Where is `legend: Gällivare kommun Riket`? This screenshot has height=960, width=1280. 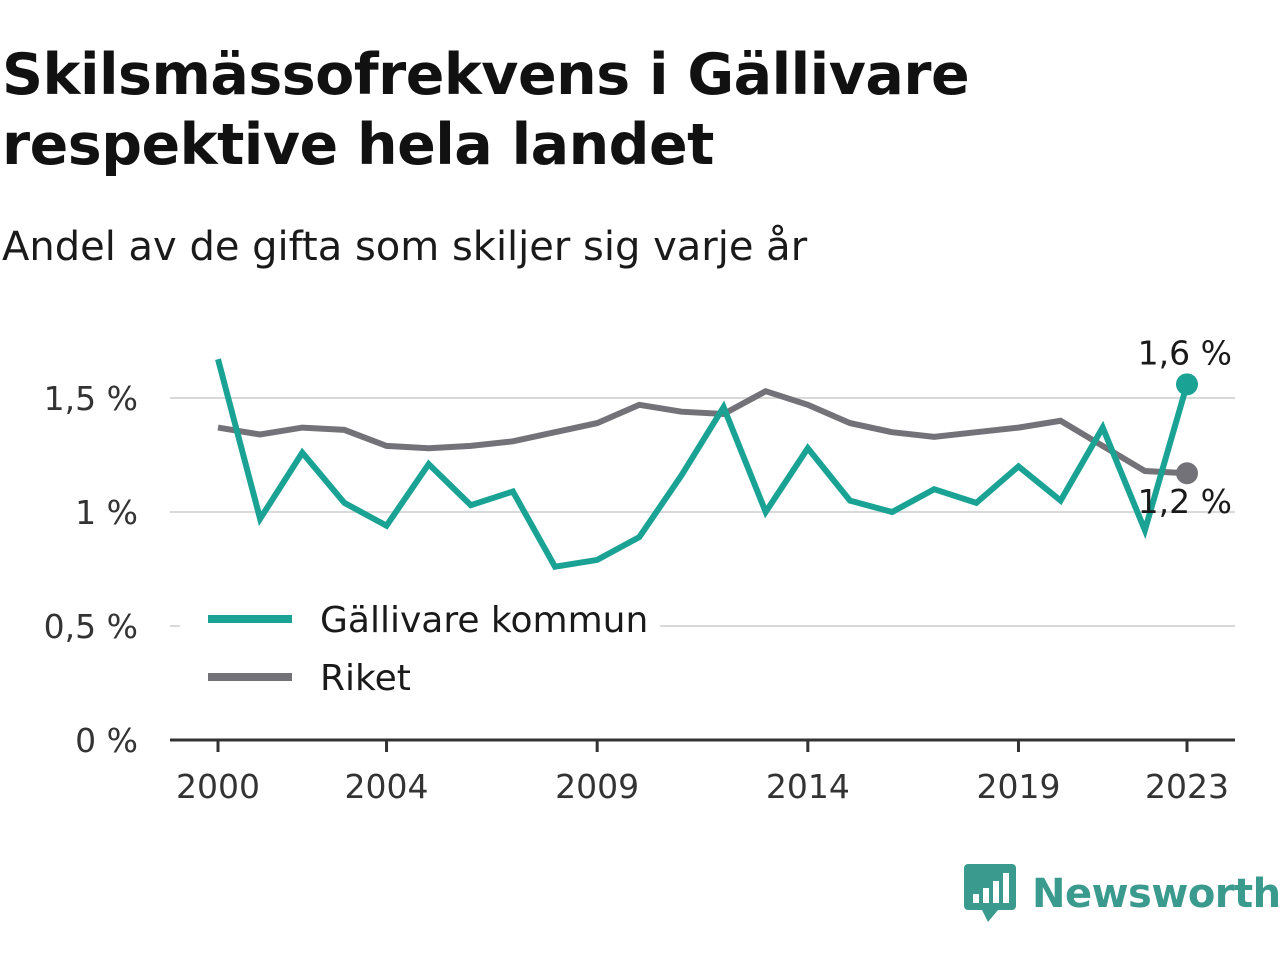
legend: Gällivare kommun Riket is located at coordinates (420, 651).